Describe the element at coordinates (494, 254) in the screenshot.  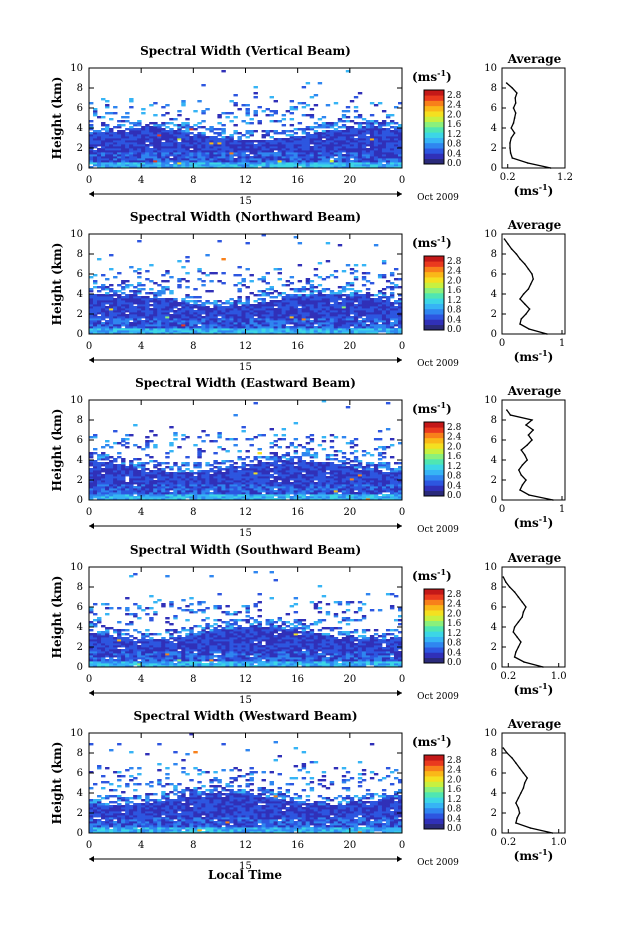
I see `profile-y-tick-label: 8` at that location.